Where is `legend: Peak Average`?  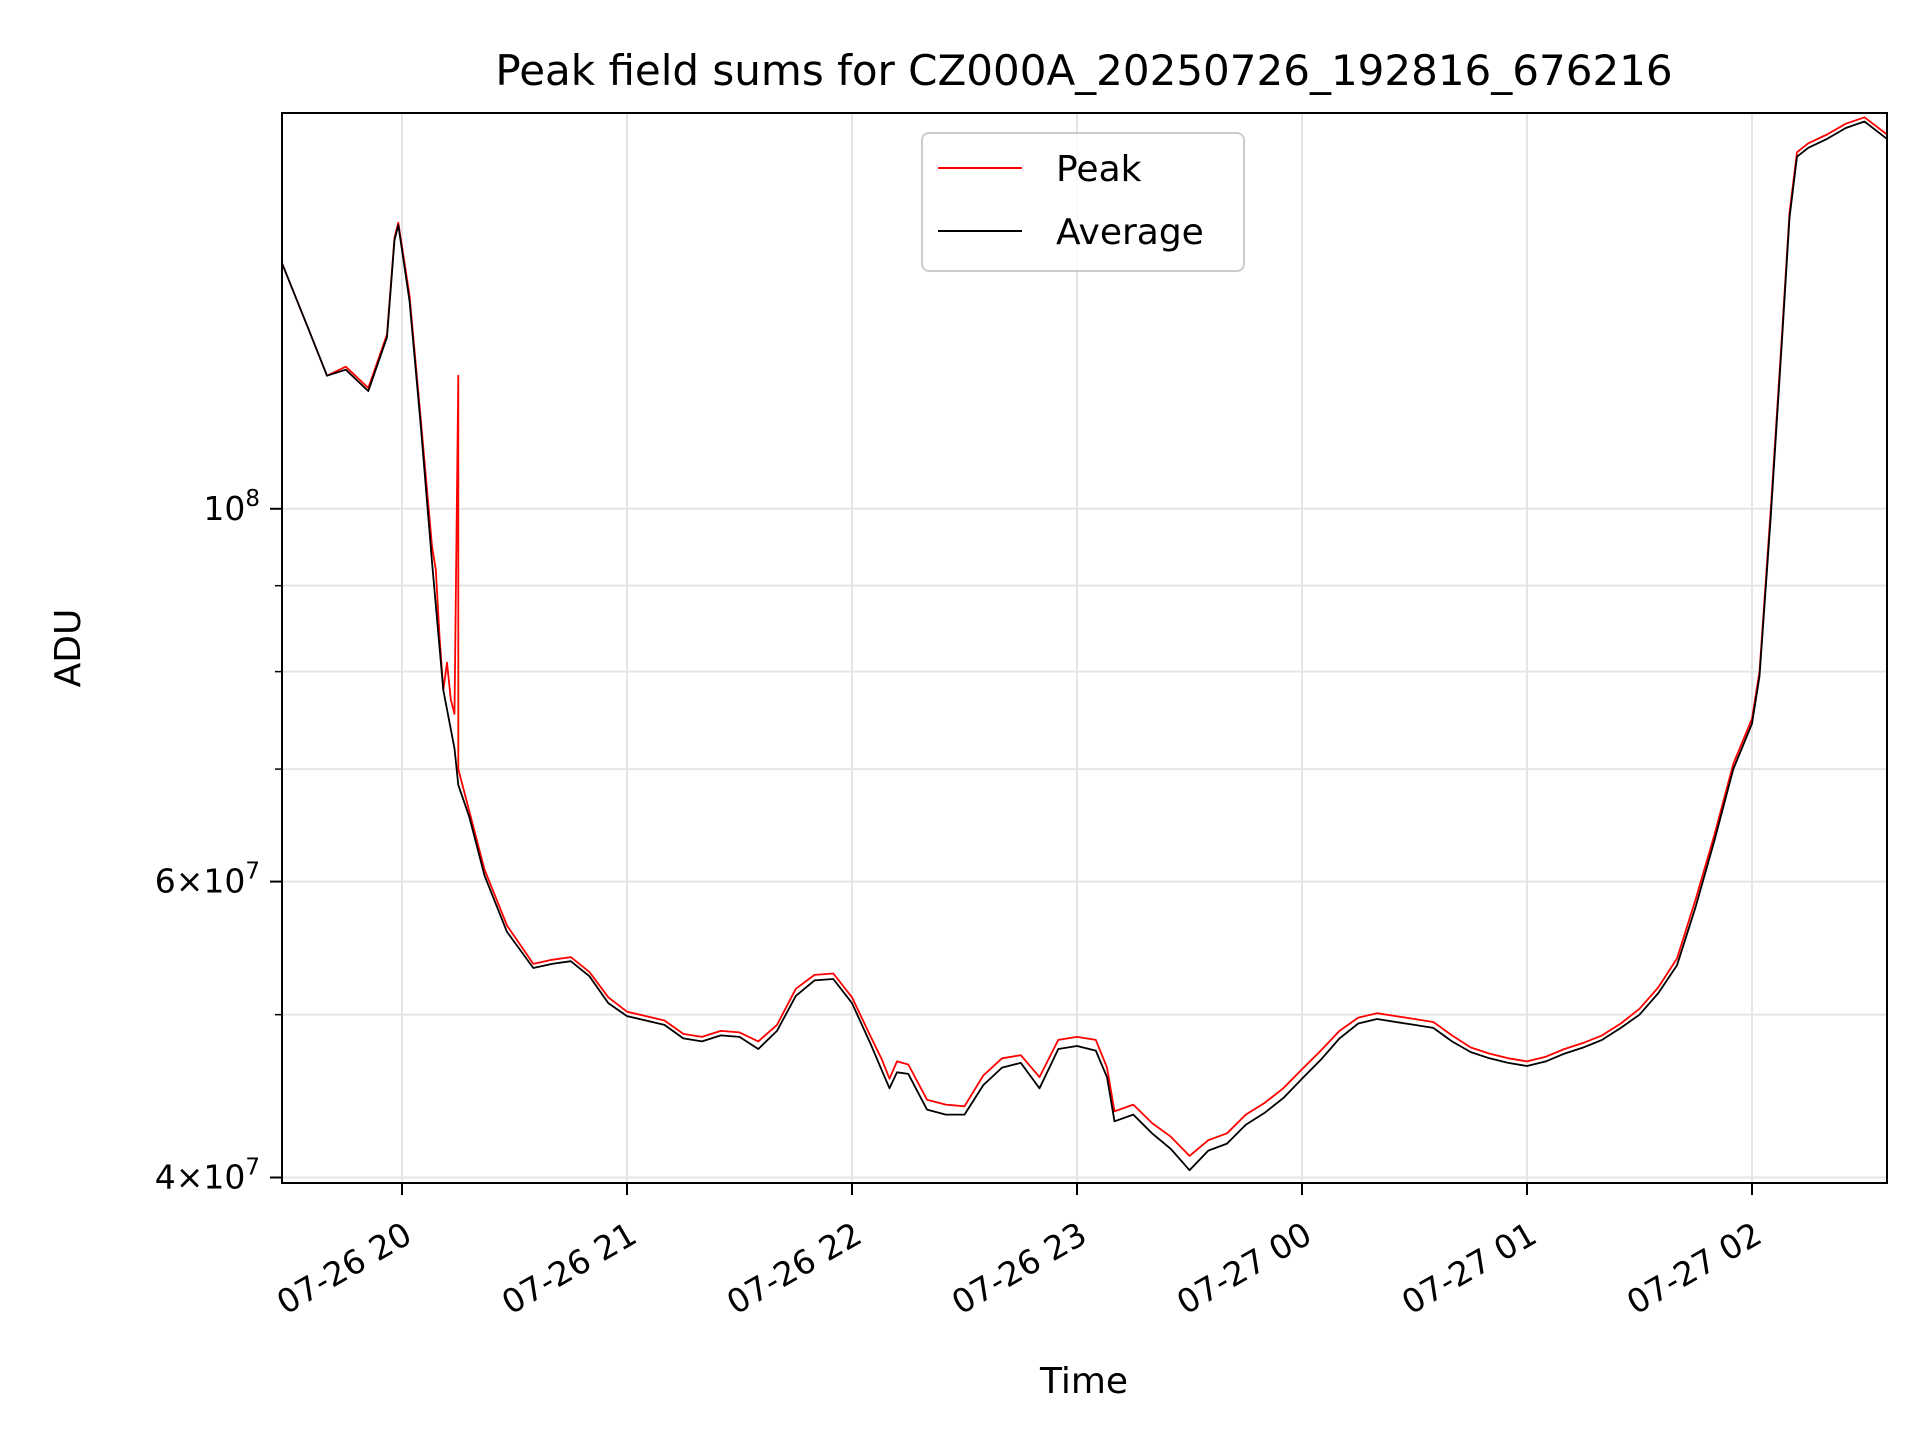
legend: Peak Average is located at coordinates (1083, 202).